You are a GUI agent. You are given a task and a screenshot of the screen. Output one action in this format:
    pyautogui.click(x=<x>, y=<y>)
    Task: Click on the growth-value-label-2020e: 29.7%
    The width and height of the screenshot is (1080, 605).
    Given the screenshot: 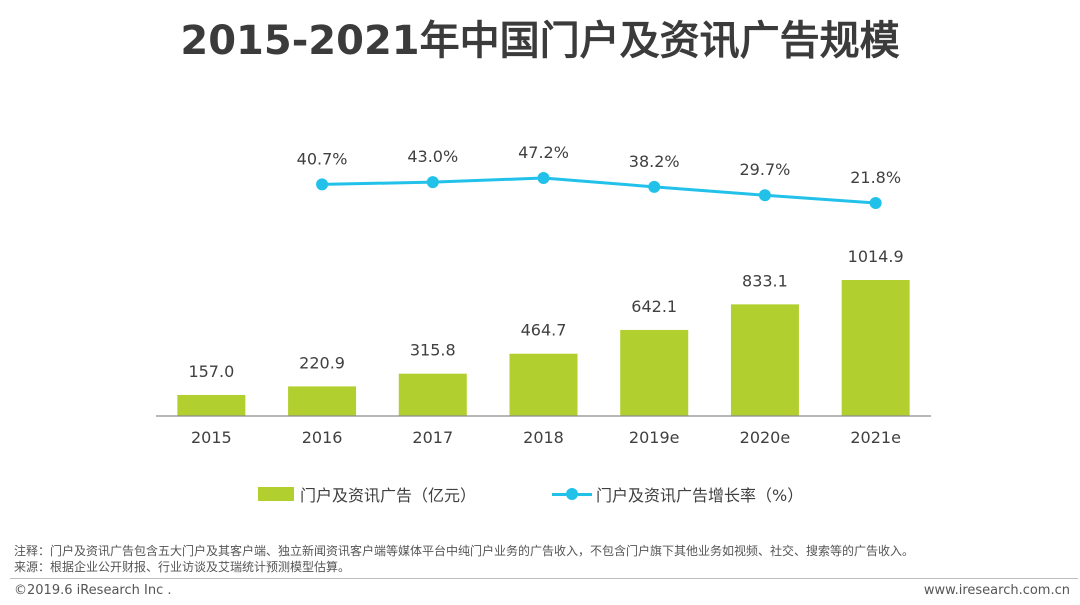 What is the action you would take?
    pyautogui.click(x=765, y=169)
    